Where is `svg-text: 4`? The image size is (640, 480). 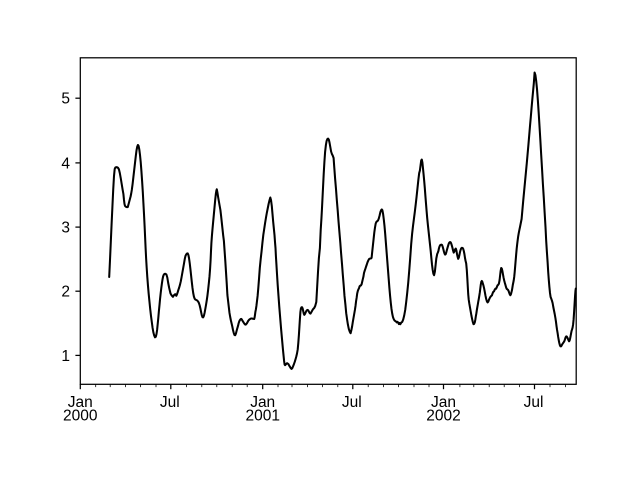 svg-text: 4 is located at coordinates (65, 163).